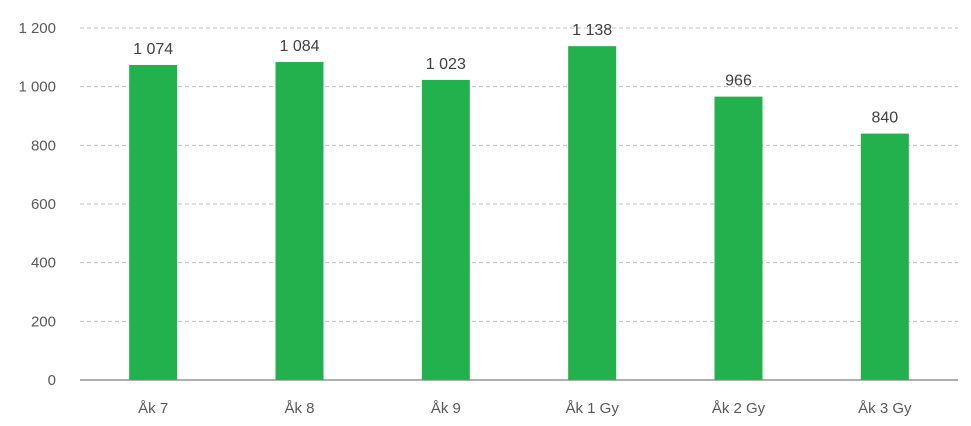  What do you see at coordinates (592, 408) in the screenshot?
I see `x-category-label: Åk 1 Gy` at bounding box center [592, 408].